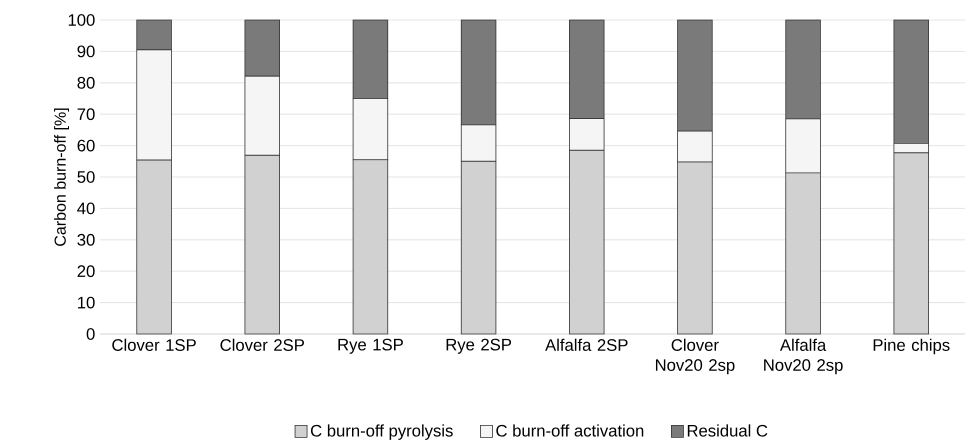  I want to click on y-axis-title: Carbon burn-off [%], so click(62, 177).